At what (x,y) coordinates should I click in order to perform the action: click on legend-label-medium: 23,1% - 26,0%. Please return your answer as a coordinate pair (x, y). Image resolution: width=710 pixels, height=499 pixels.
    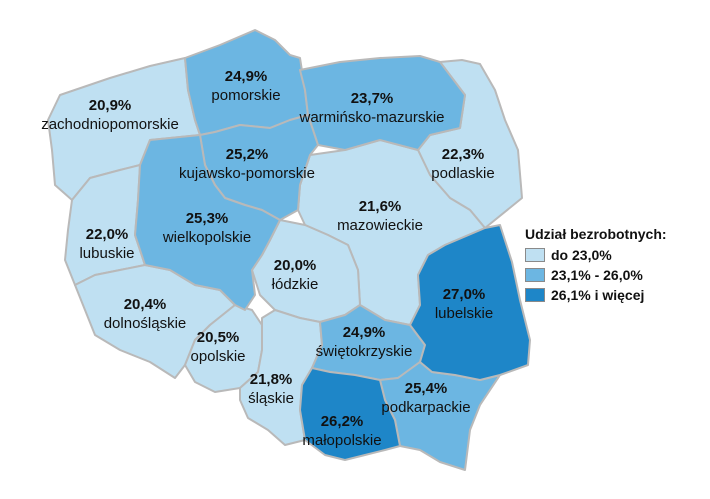
    Looking at the image, I should click on (597, 275).